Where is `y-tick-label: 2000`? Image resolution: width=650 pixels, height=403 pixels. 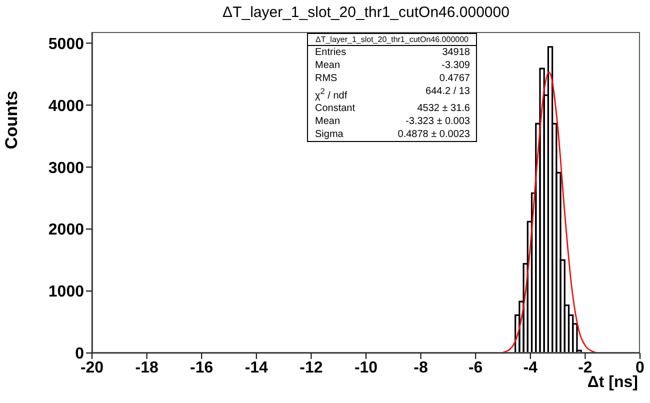
y-tick-label: 2000 is located at coordinates (66, 230).